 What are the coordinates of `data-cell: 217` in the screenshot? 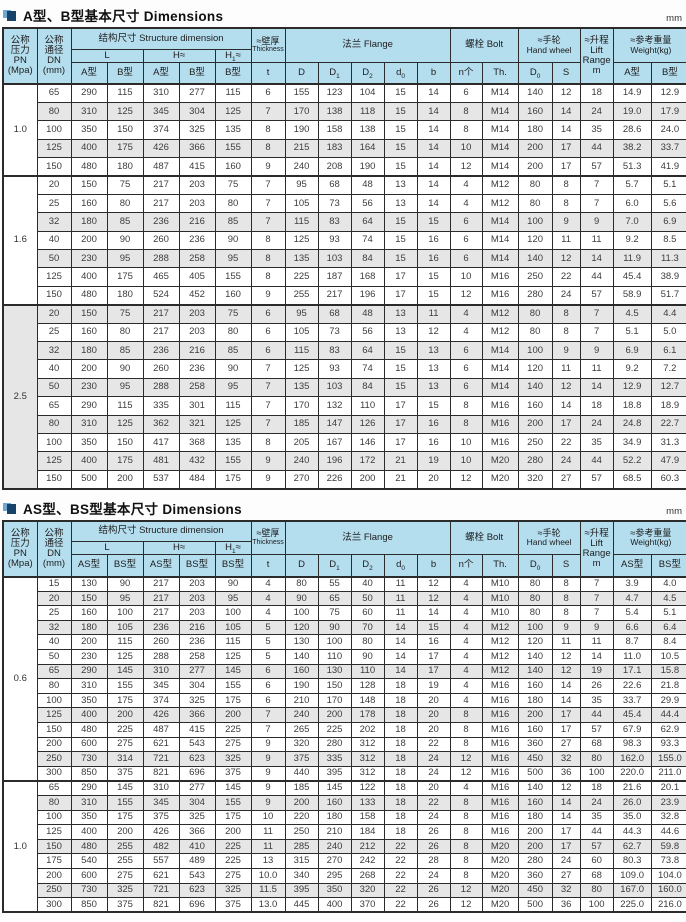 It's located at (161, 203).